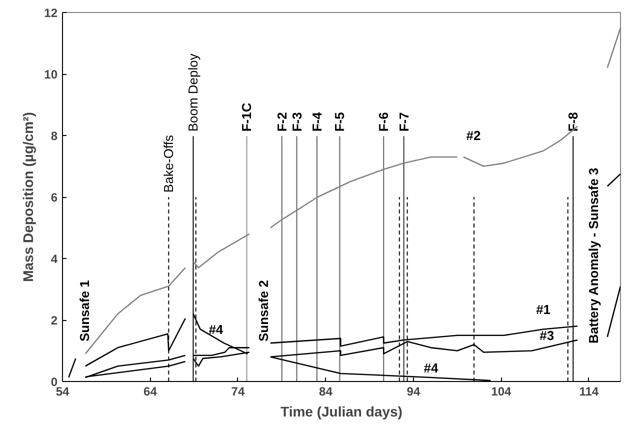  What do you see at coordinates (168, 163) in the screenshot?
I see `ref-line-label: Bake-Offs` at bounding box center [168, 163].